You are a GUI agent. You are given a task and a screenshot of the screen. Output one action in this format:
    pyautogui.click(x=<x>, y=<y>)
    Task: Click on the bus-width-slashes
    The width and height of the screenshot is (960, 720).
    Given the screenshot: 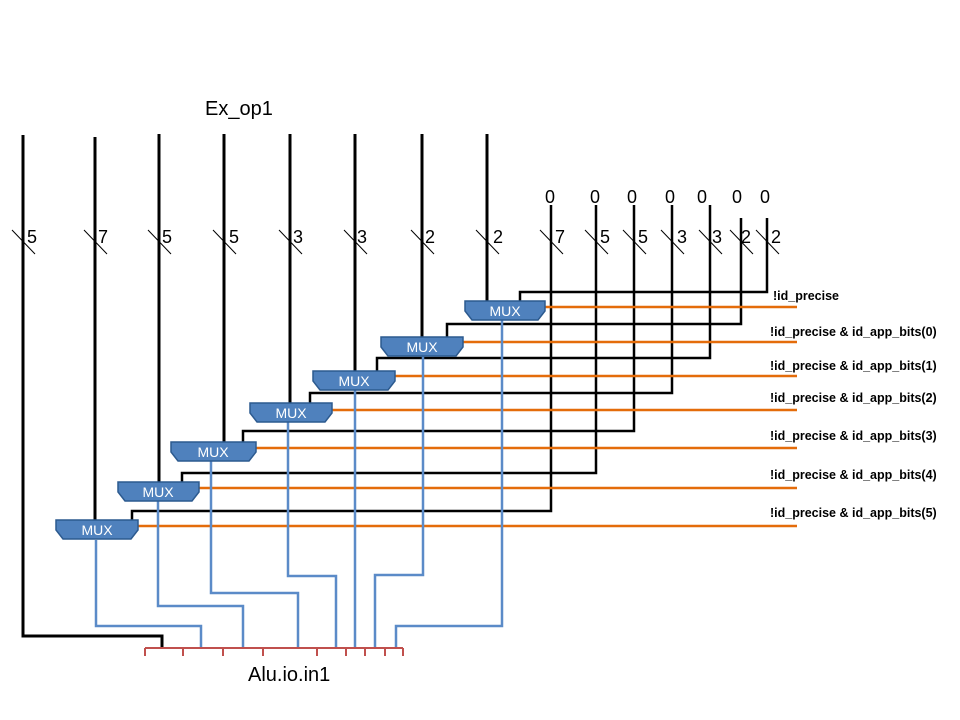 What is the action you would take?
    pyautogui.click(x=395, y=242)
    